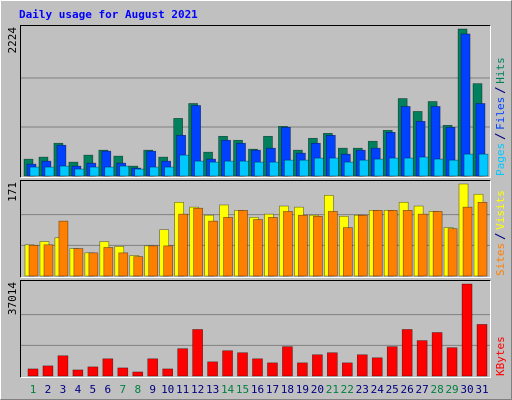 The image size is (512, 400). What do you see at coordinates (347, 389) in the screenshot?
I see `x-tick-label: 22` at bounding box center [347, 389].